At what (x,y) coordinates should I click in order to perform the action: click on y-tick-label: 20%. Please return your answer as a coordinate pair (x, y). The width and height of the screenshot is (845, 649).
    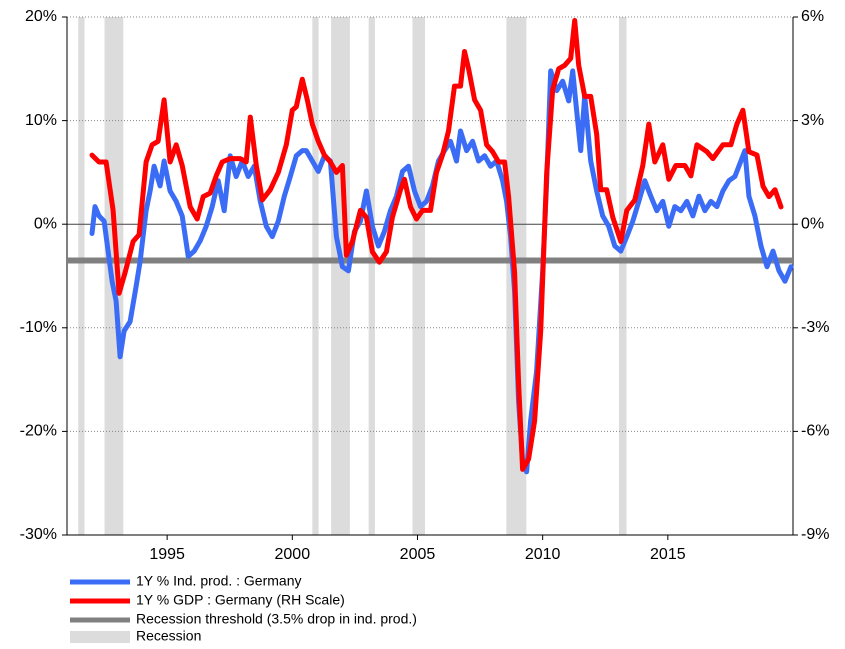
    Looking at the image, I should click on (41, 16).